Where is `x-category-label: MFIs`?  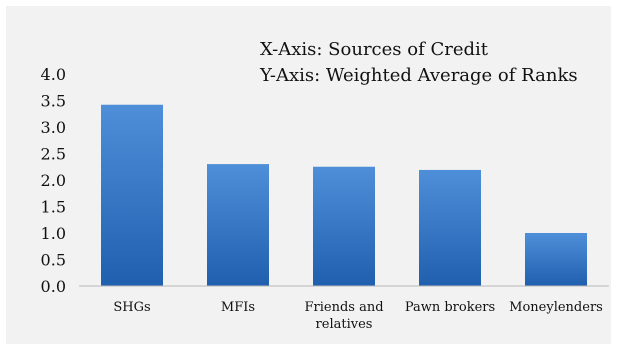
x-category-label: MFIs is located at coordinates (238, 307).